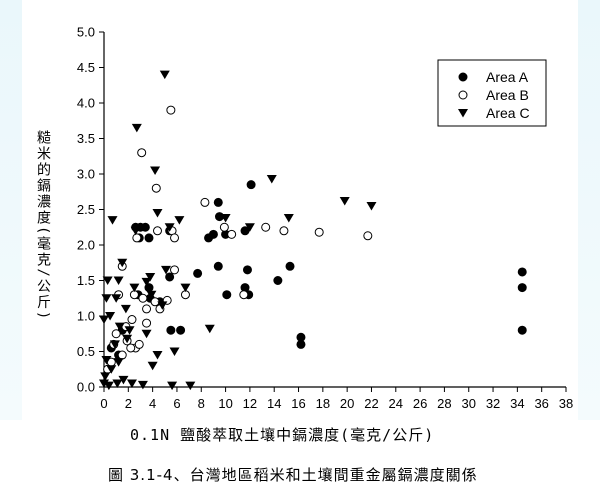 This screenshot has height=495, width=600. Describe the element at coordinates (225, 403) in the screenshot. I see `x-tick-label: 10` at that location.